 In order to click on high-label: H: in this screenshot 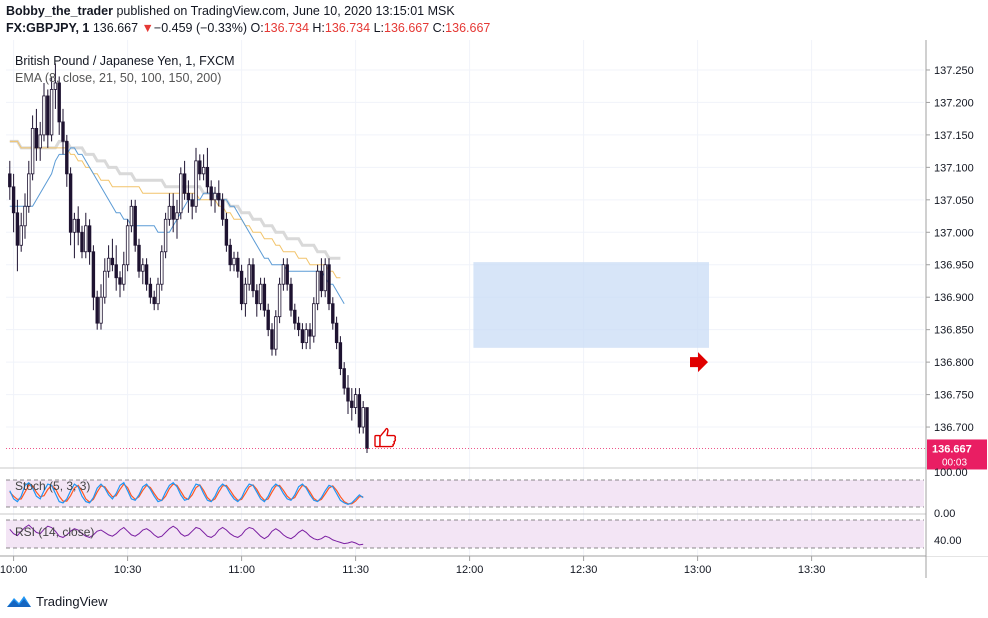, I will do `click(318, 28)`.